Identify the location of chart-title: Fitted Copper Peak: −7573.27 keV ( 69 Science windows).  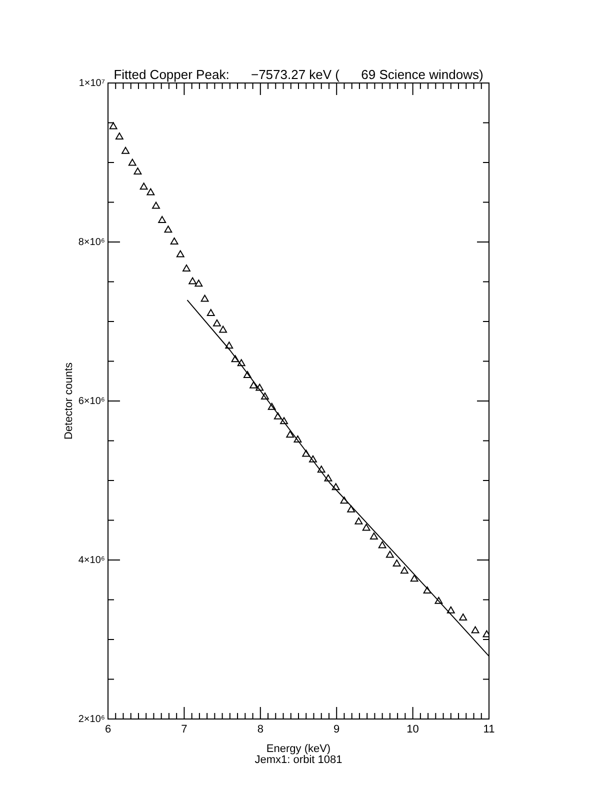
(299, 74).